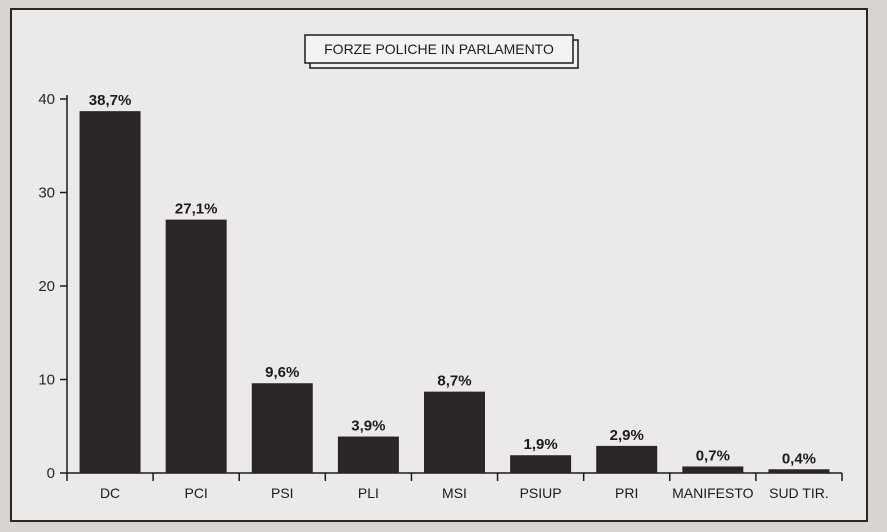  What do you see at coordinates (110, 292) in the screenshot?
I see `bar-dc` at bounding box center [110, 292].